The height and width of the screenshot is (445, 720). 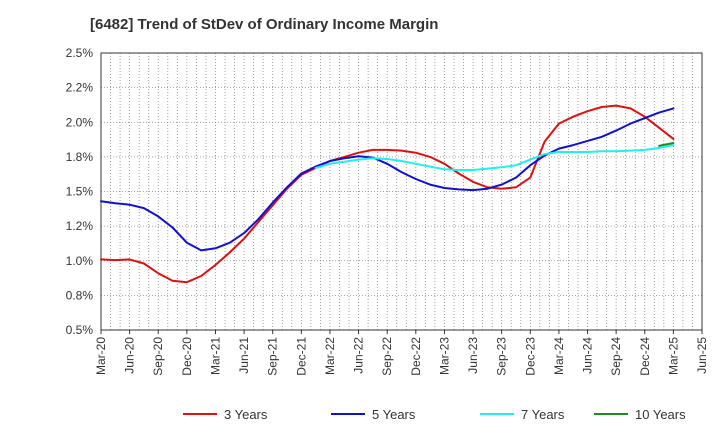 I want to click on x-tick-label: Mar-22, so click(x=330, y=356).